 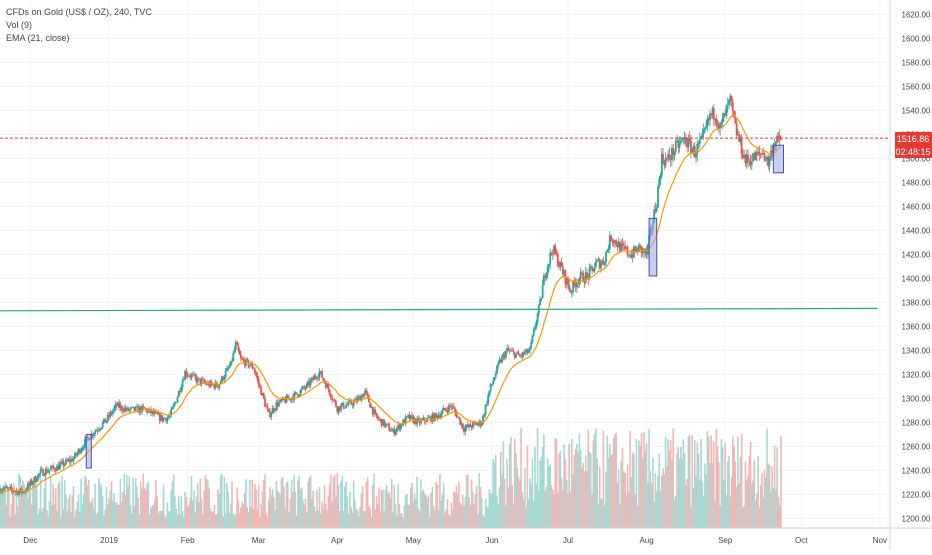 What do you see at coordinates (778, 159) in the screenshot?
I see `range-box` at bounding box center [778, 159].